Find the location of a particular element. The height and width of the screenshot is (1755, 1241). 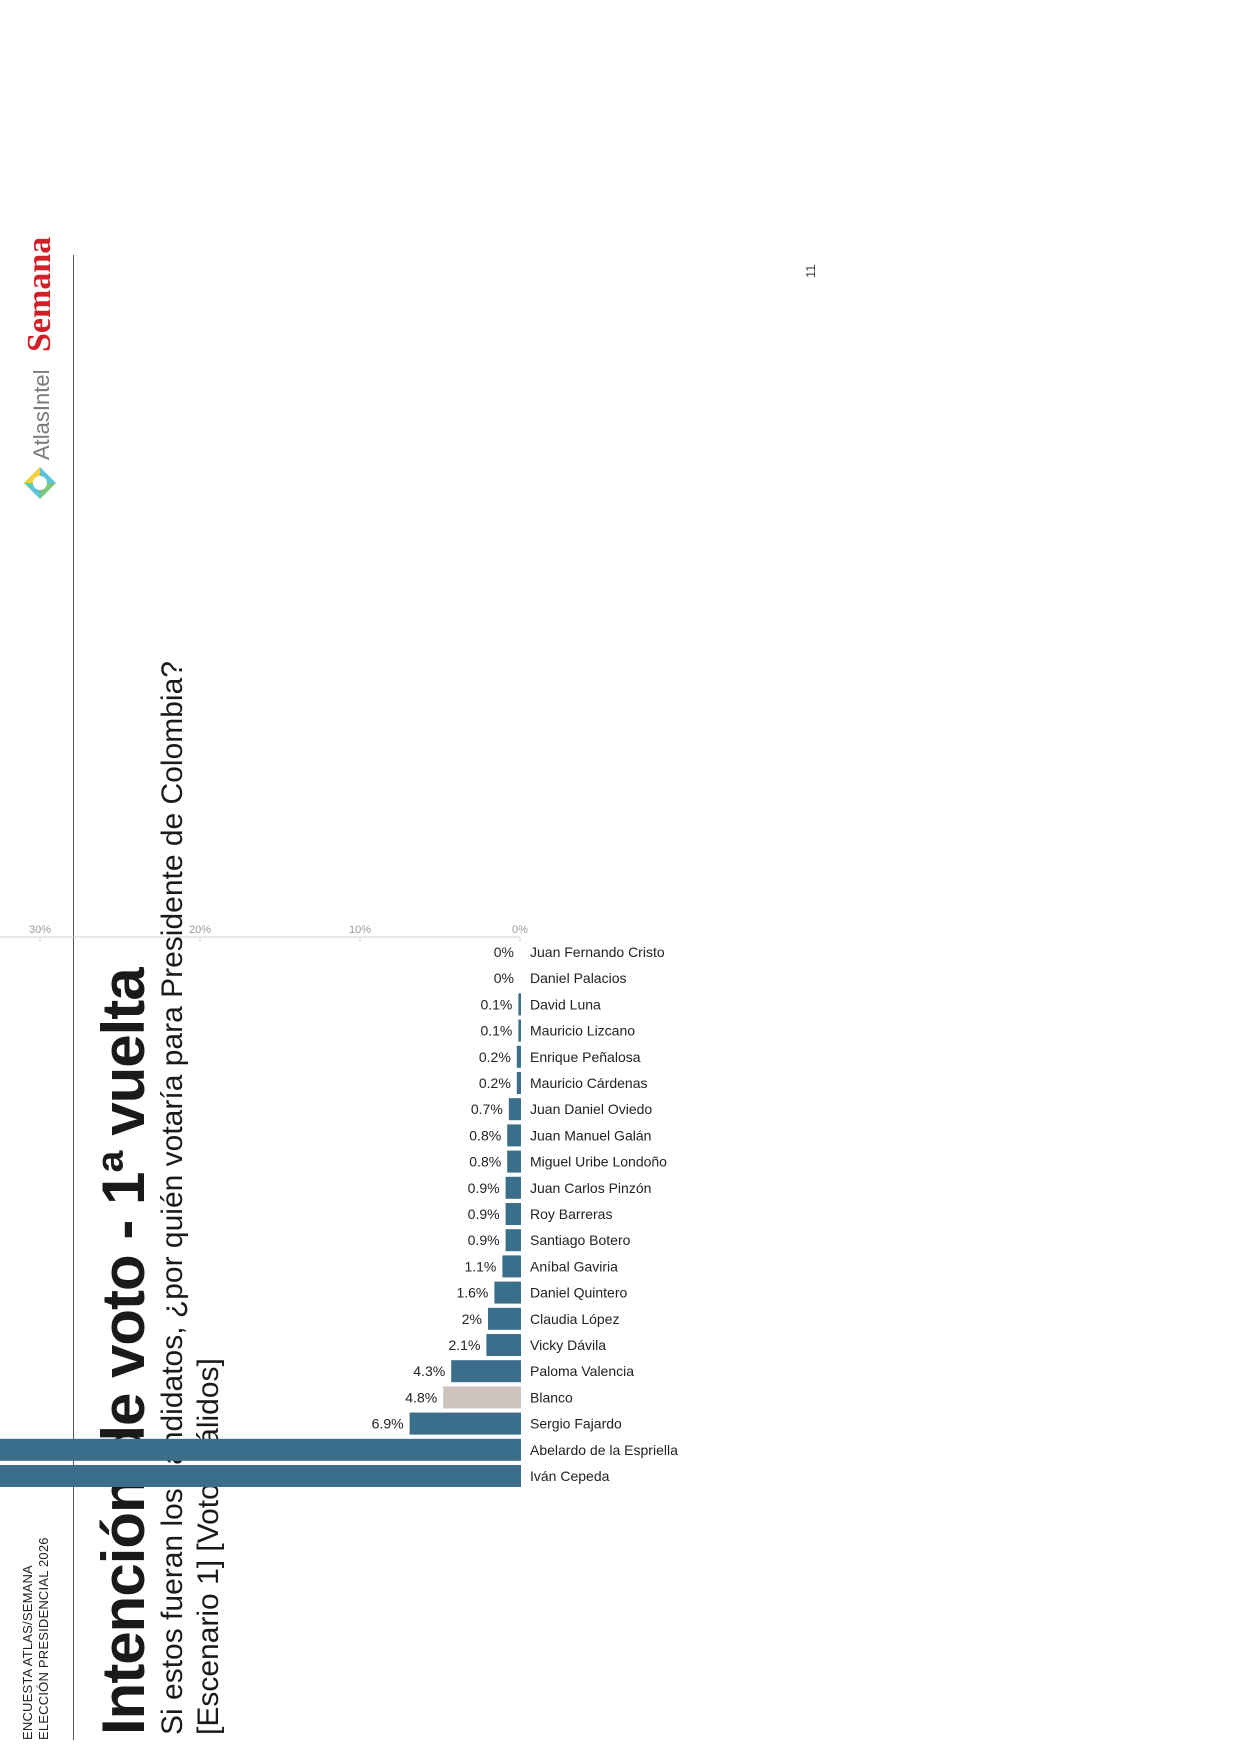

page-number: 11 is located at coordinates (810, 271).